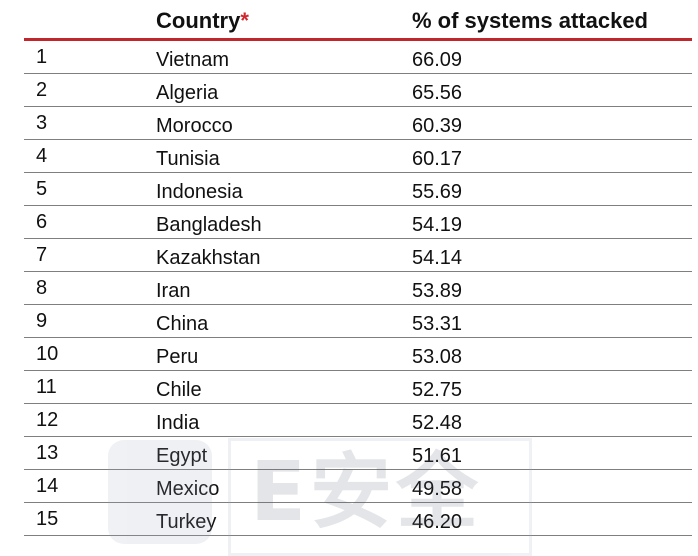 Image resolution: width=698 pixels, height=556 pixels. What do you see at coordinates (199, 192) in the screenshot?
I see `country-cell: Indonesia` at bounding box center [199, 192].